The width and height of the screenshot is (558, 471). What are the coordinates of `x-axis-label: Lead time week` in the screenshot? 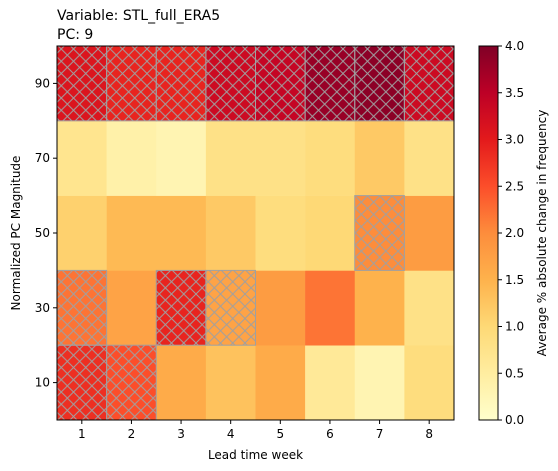 It's located at (255, 455).